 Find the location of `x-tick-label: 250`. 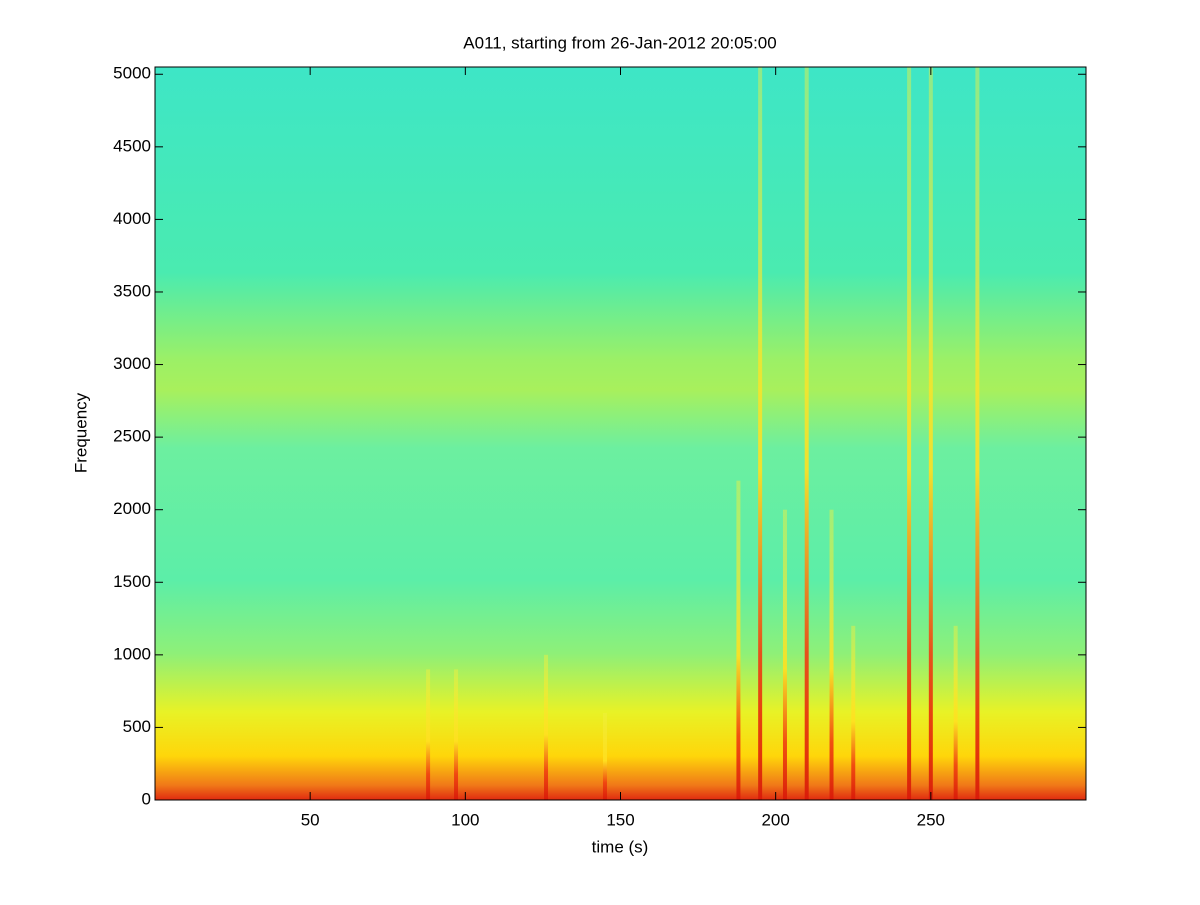

x-tick-label: 250 is located at coordinates (931, 819).